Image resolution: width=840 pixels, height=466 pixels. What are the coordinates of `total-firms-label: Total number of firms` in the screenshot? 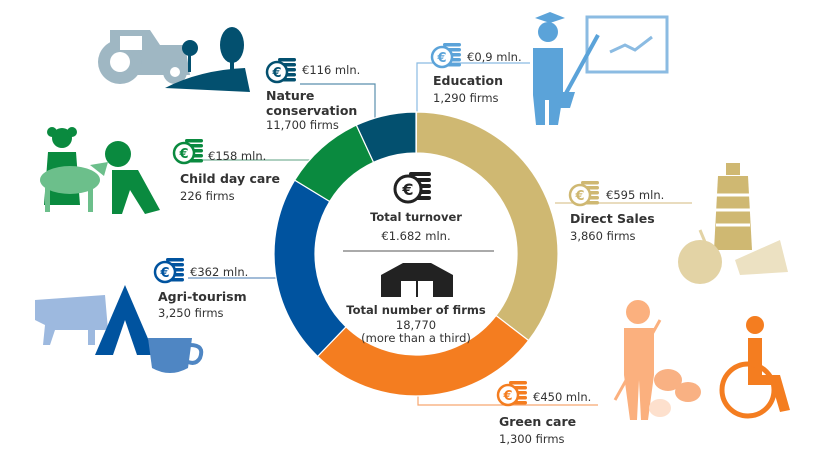 It's located at (416, 310).